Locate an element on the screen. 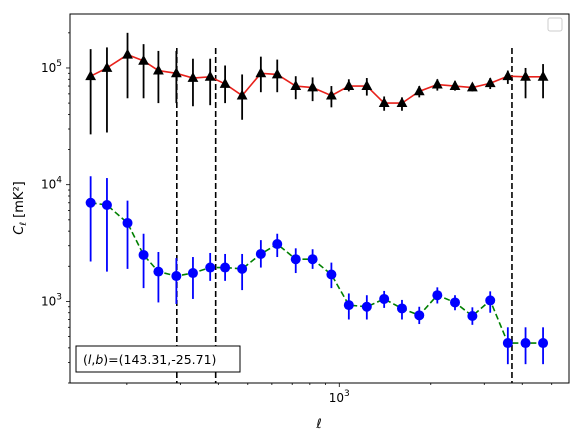 The height and width of the screenshot is (441, 580). annotation-text: (l,b)=(143.31,-25.71) is located at coordinates (149, 359).